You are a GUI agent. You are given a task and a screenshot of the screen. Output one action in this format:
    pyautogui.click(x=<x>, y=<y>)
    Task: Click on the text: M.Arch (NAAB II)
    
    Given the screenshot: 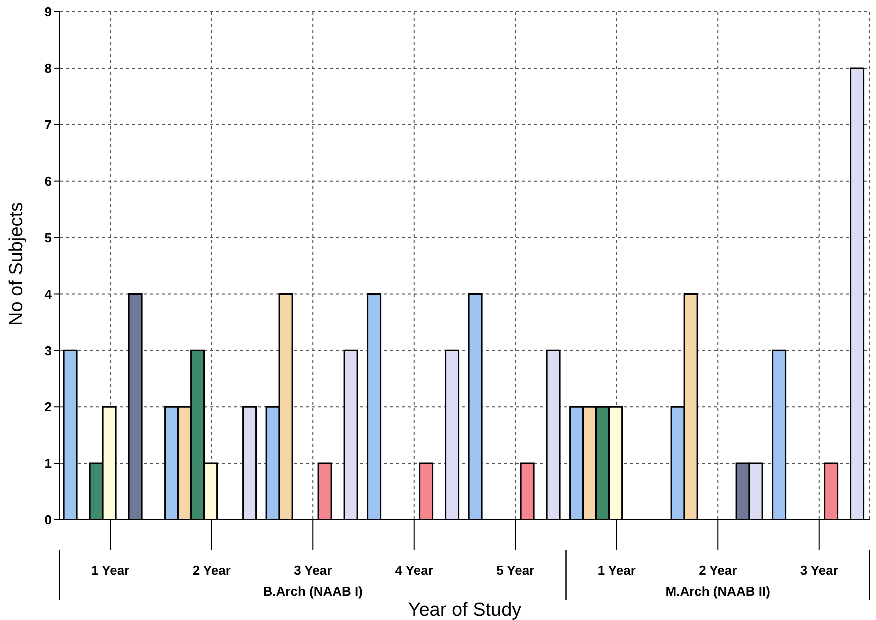 What is the action you would take?
    pyautogui.click(x=718, y=591)
    